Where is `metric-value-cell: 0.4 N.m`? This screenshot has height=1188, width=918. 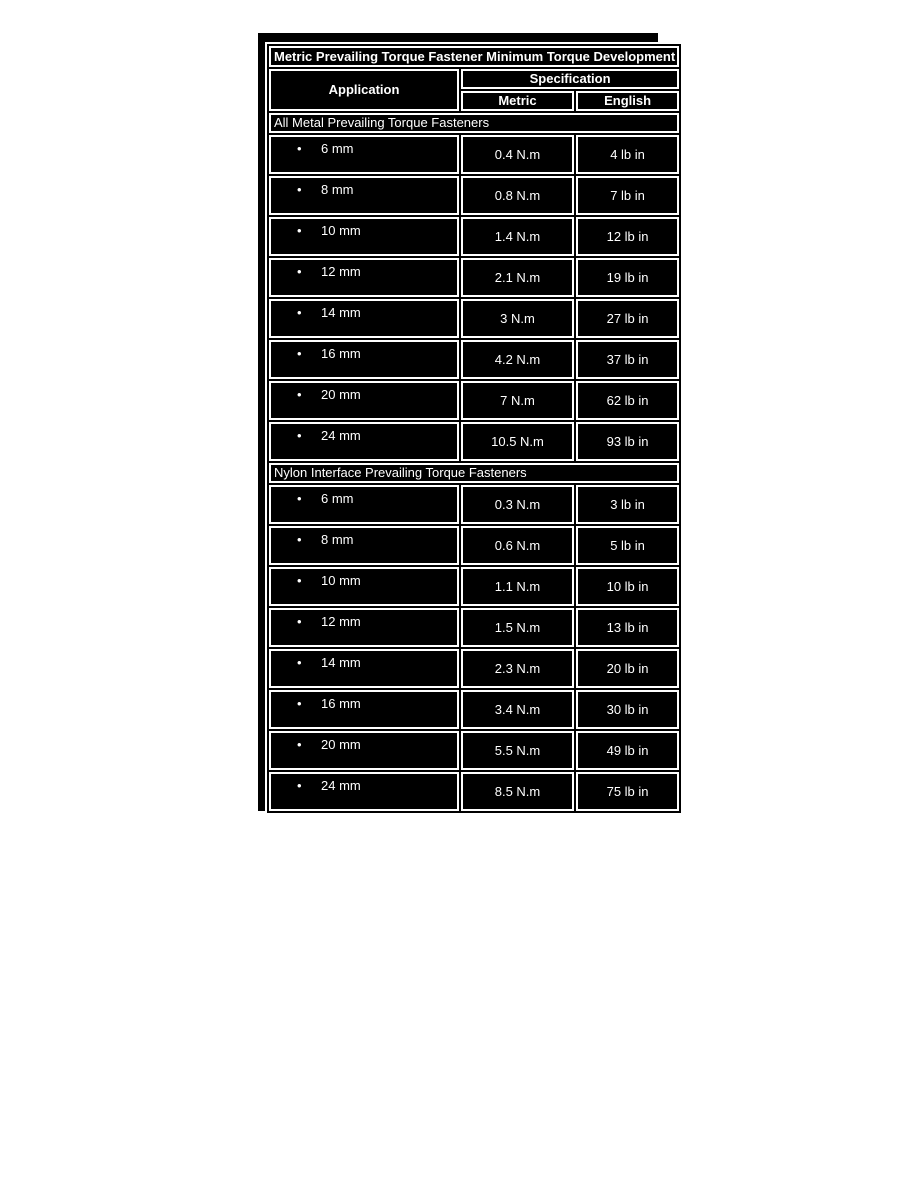
metric-value-cell: 0.4 N.m is located at coordinates (517, 154).